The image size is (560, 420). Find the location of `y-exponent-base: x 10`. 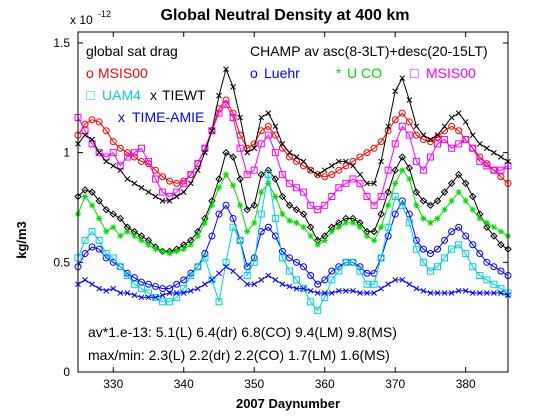

y-exponent-base: x 10 is located at coordinates (81, 20).